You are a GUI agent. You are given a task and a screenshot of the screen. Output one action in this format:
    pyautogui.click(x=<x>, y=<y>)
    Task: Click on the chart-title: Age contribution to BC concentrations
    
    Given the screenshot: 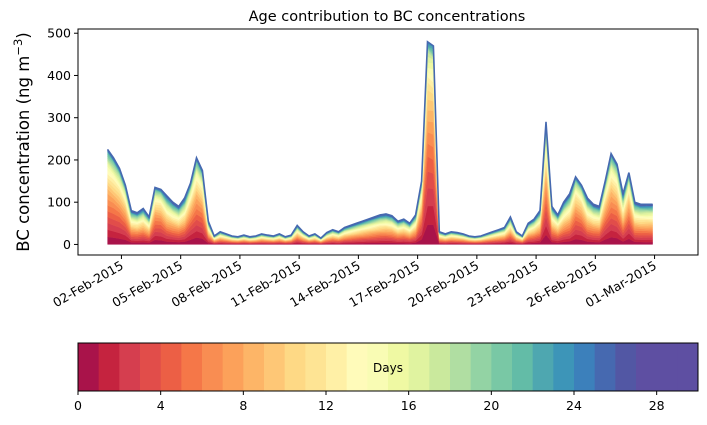 What is the action you would take?
    pyautogui.click(x=387, y=17)
    